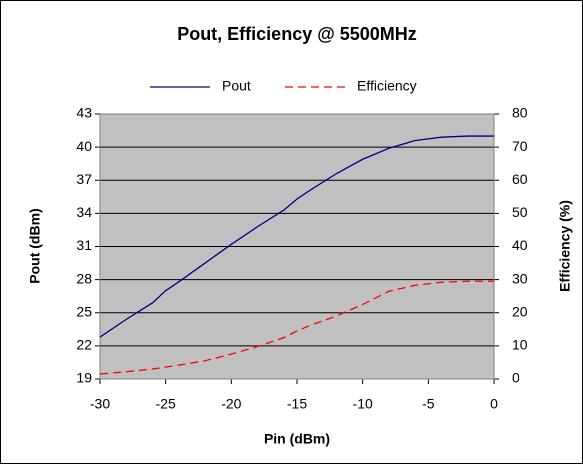 Image resolution: width=583 pixels, height=464 pixels. Describe the element at coordinates (428, 404) in the screenshot. I see `x-tick-label: -5` at that location.